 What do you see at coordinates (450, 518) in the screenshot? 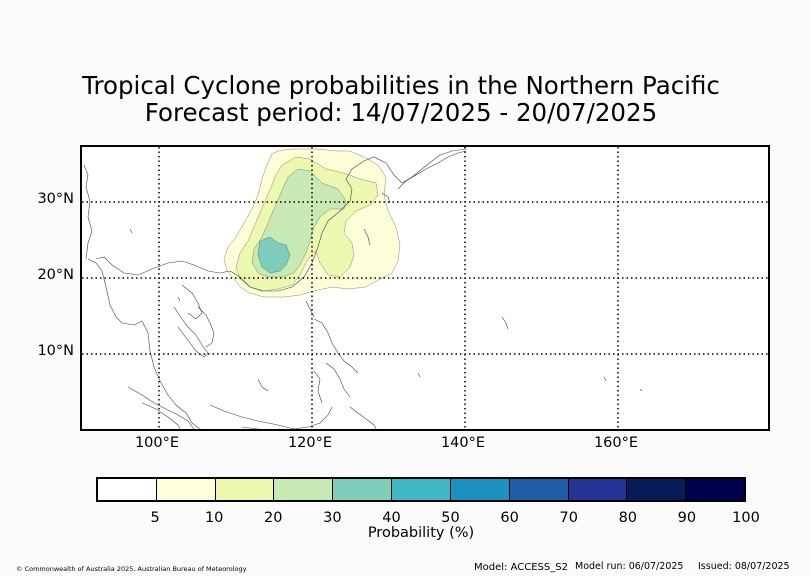
I see `colorbar-tick-label: 50` at bounding box center [450, 518].